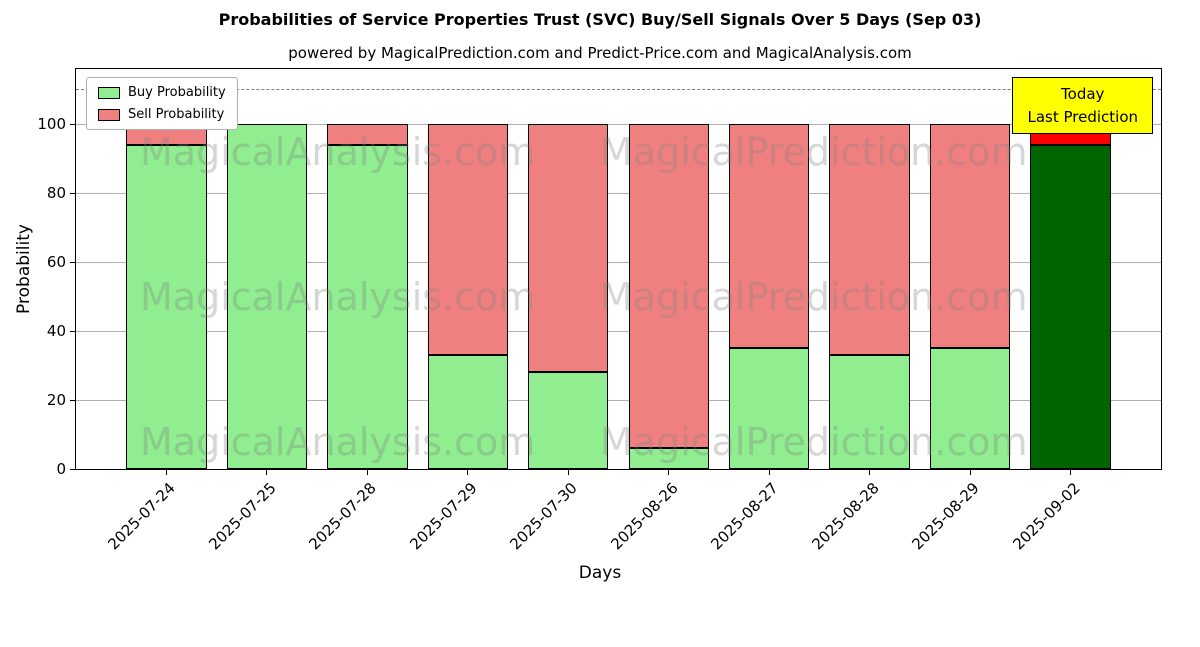 This screenshot has height=647, width=1200. What do you see at coordinates (61, 469) in the screenshot?
I see `y-tick-label: 0` at bounding box center [61, 469].